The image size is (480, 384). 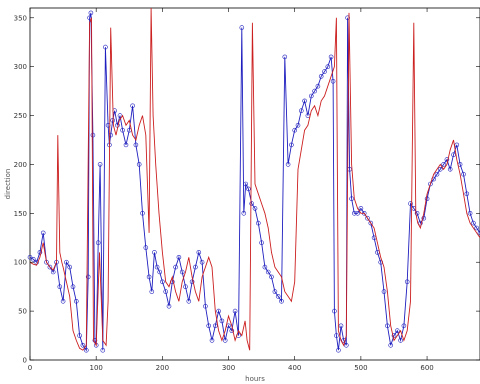 What do you see at coordinates (95, 368) in the screenshot?
I see `x-tick-label: 100` at bounding box center [95, 368].